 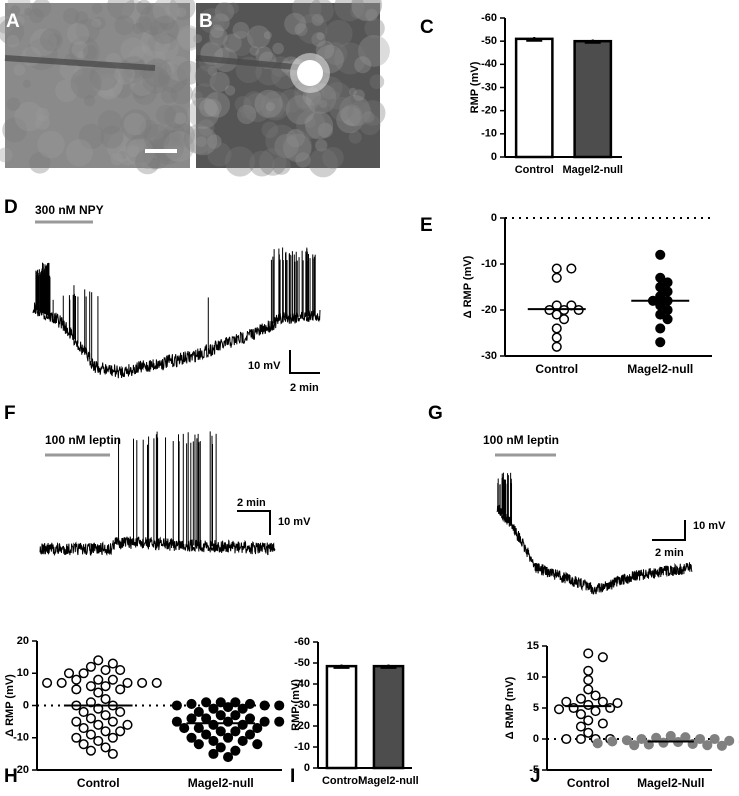 I want to click on y-tick-label: 5, so click(x=536, y=708).